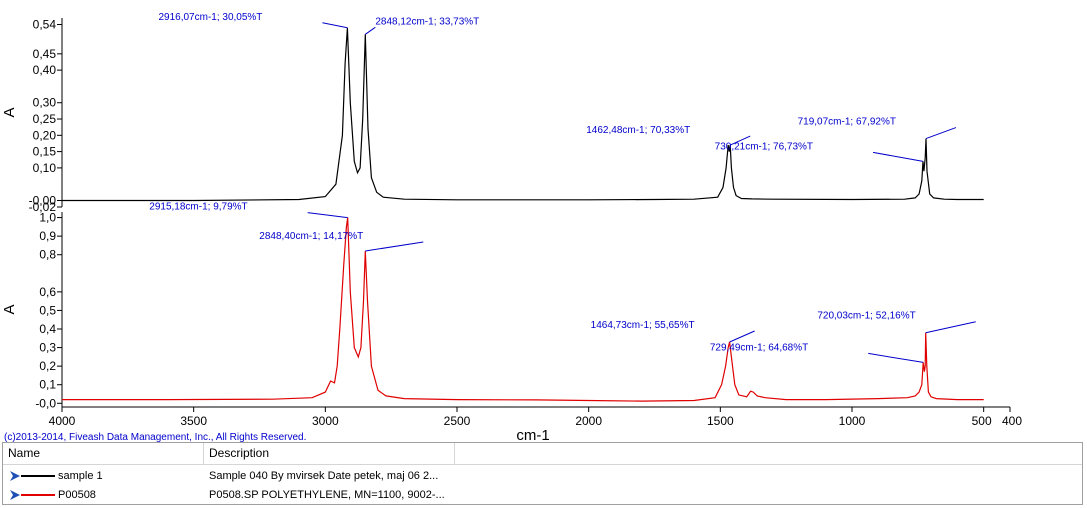  Describe the element at coordinates (47, 385) in the screenshot. I see `y-tick-label: 0,1` at that location.